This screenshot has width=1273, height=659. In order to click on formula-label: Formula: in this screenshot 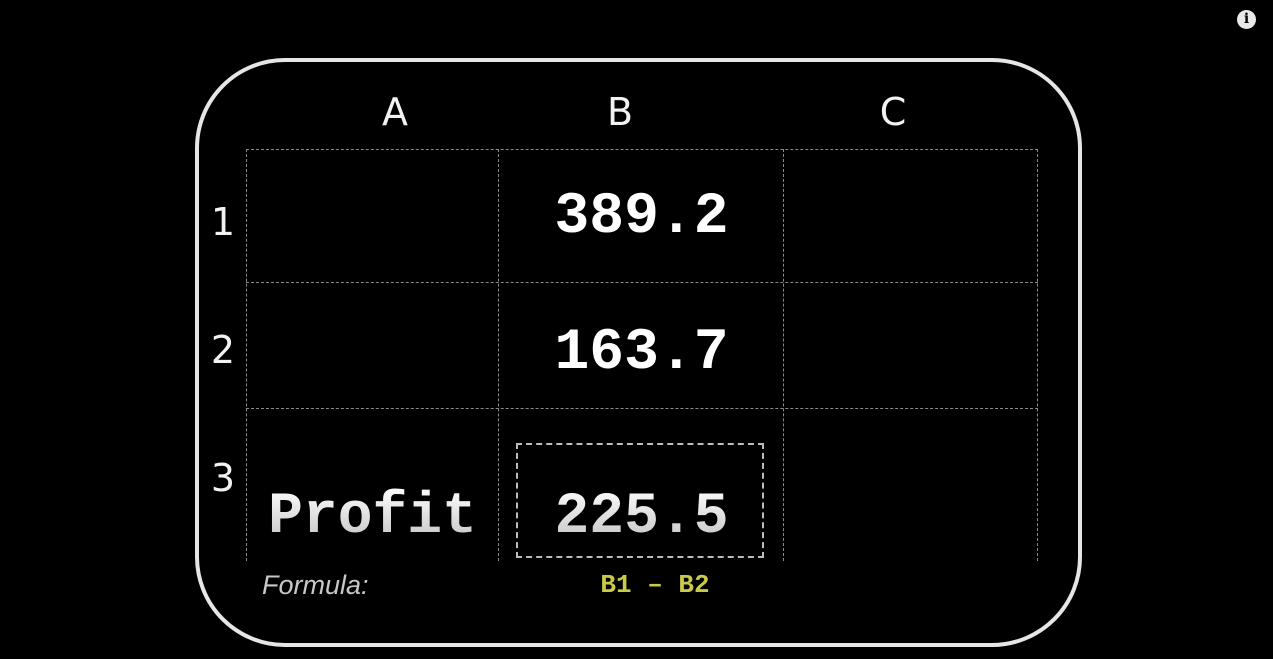, I will do `click(315, 585)`.